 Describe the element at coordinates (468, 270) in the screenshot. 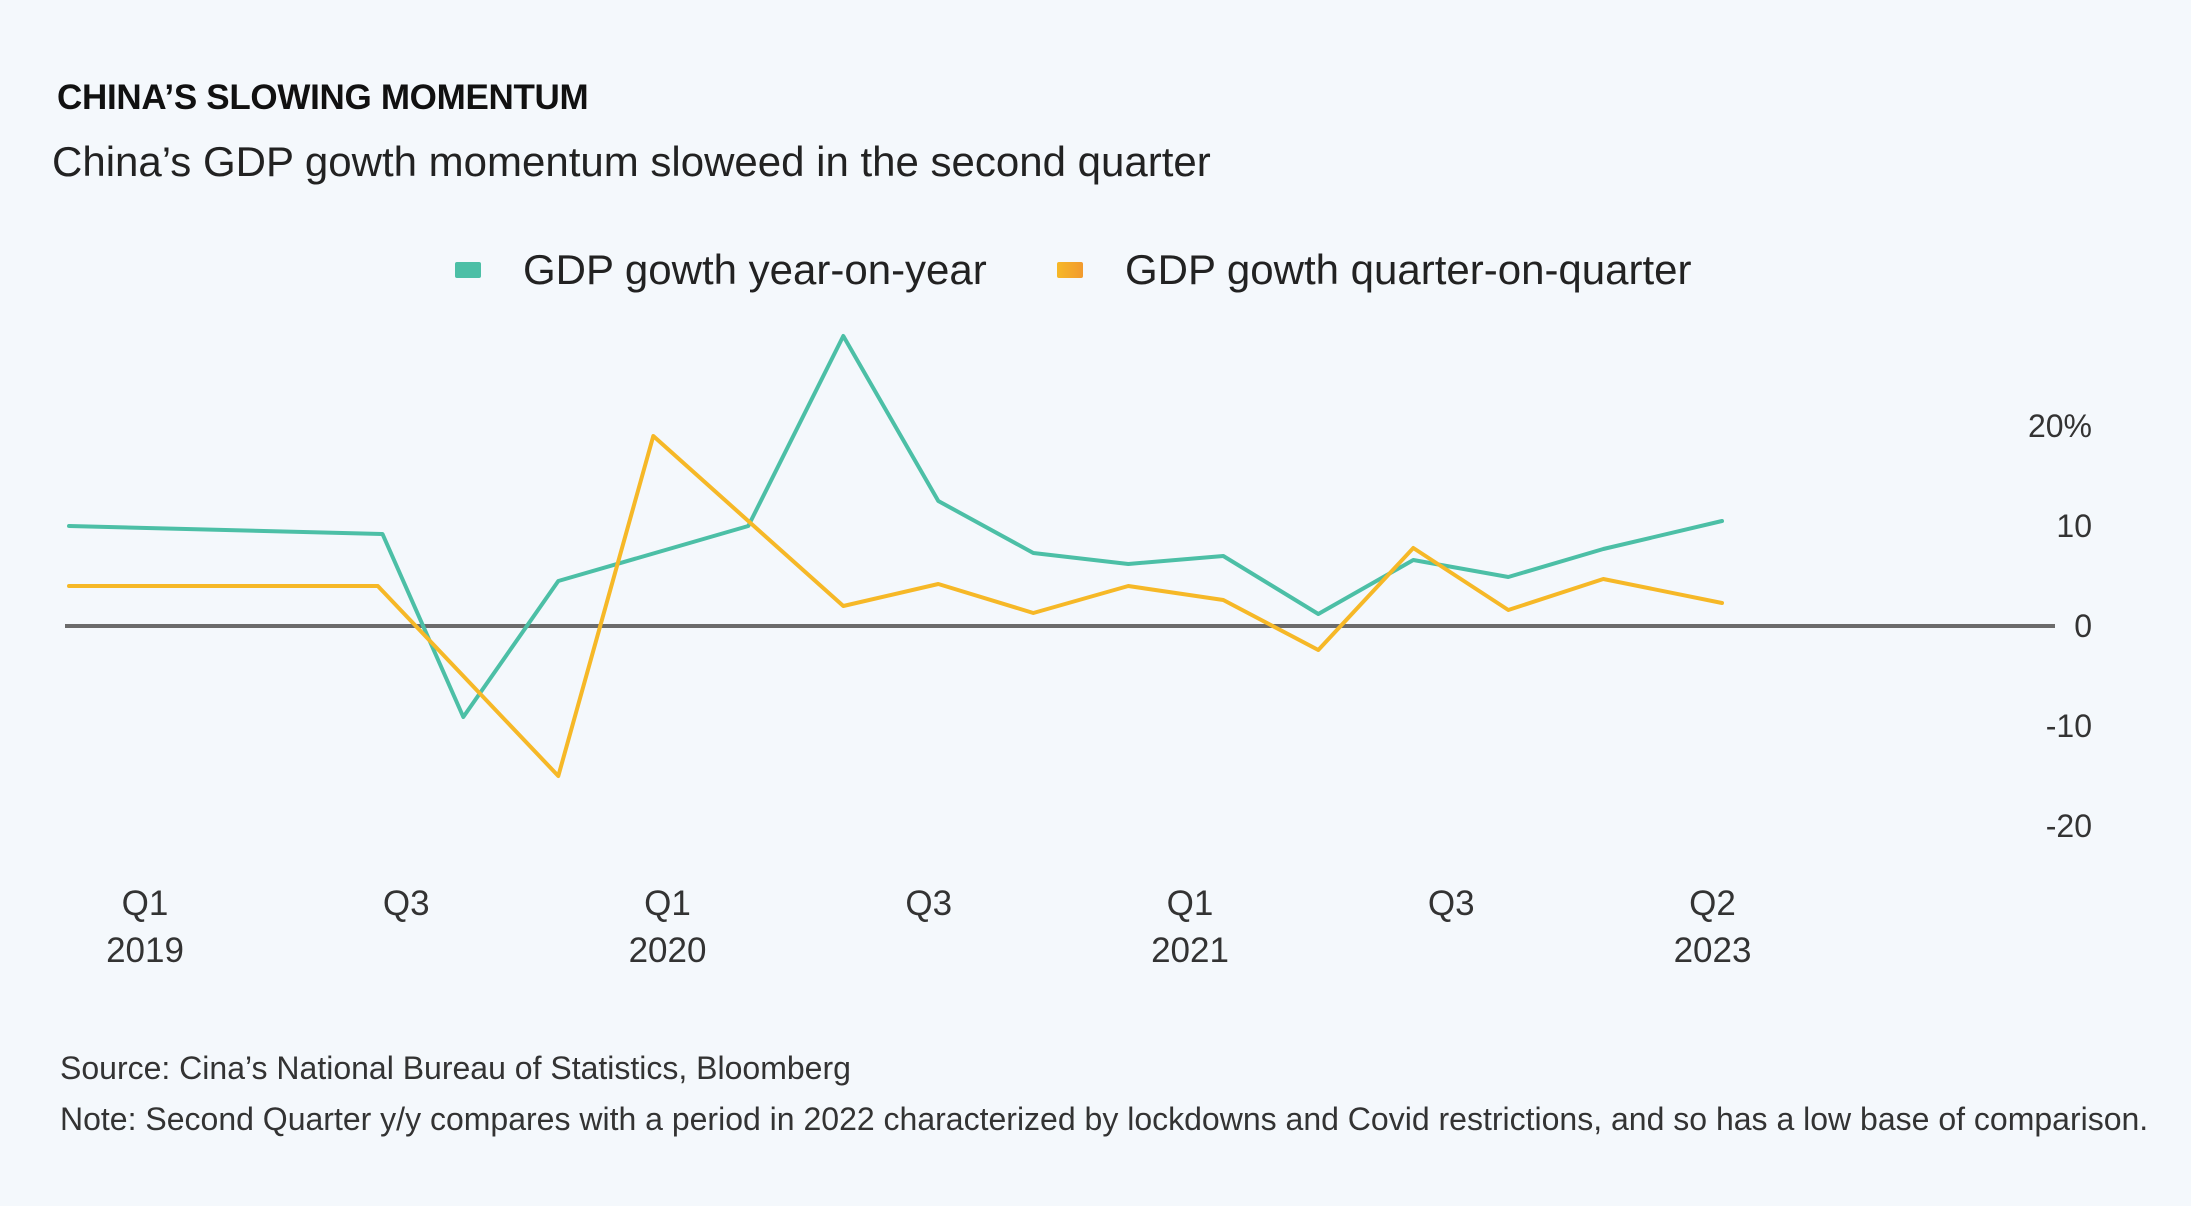

I see `legend-swatch-yoy` at that location.